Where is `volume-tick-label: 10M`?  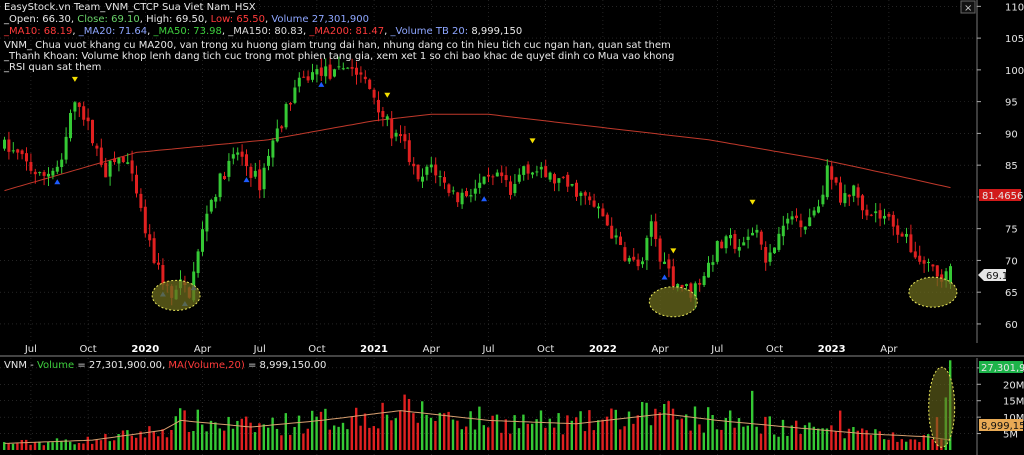
volume-tick-label: 10M is located at coordinates (1013, 418).